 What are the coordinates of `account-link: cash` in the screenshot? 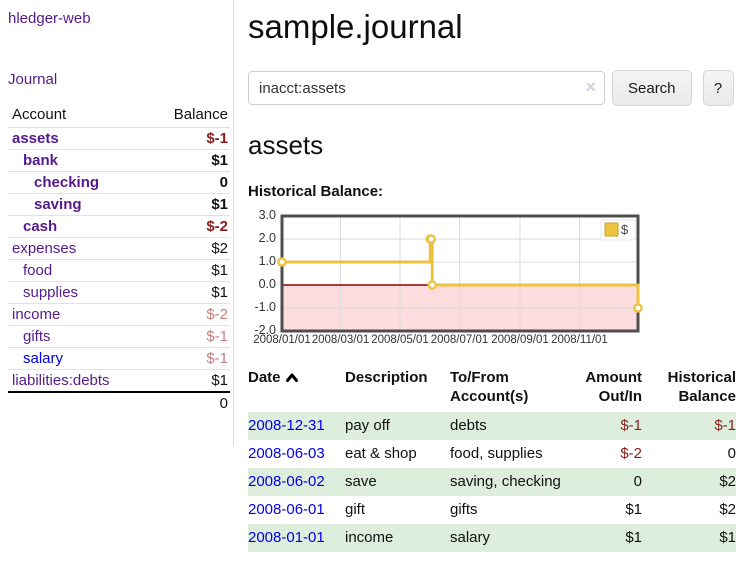 It's located at (40, 226).